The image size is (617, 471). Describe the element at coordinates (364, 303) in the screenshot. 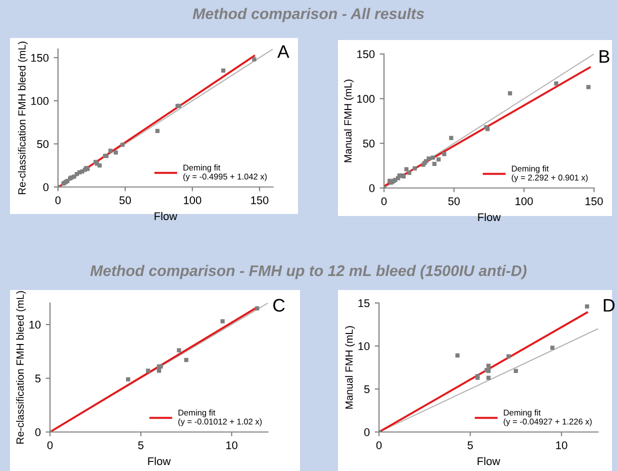

I see `y-tick-label: 15` at that location.